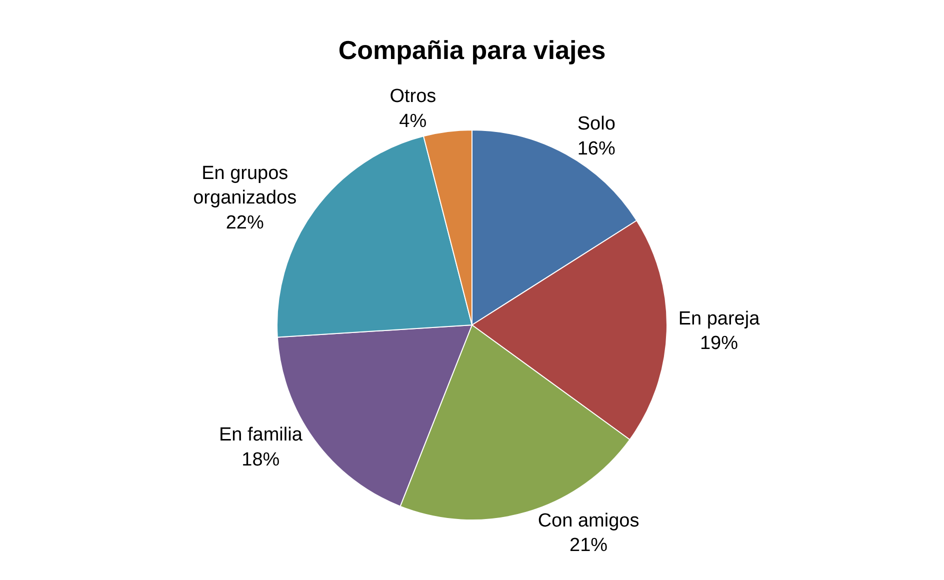 The image size is (944, 580). I want to click on data-label: 4%, so click(413, 121).